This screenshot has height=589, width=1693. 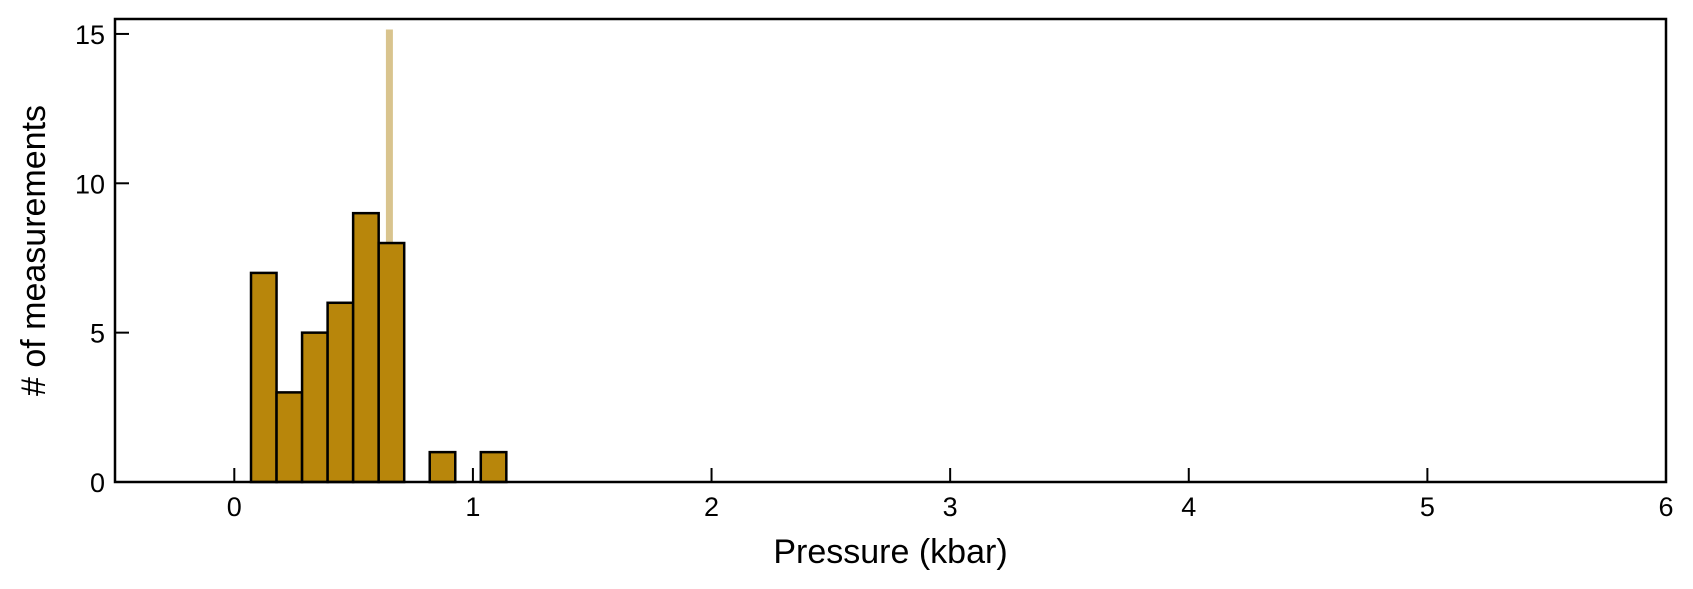 What do you see at coordinates (711, 507) in the screenshot?
I see `x-tick-label-2: 2` at bounding box center [711, 507].